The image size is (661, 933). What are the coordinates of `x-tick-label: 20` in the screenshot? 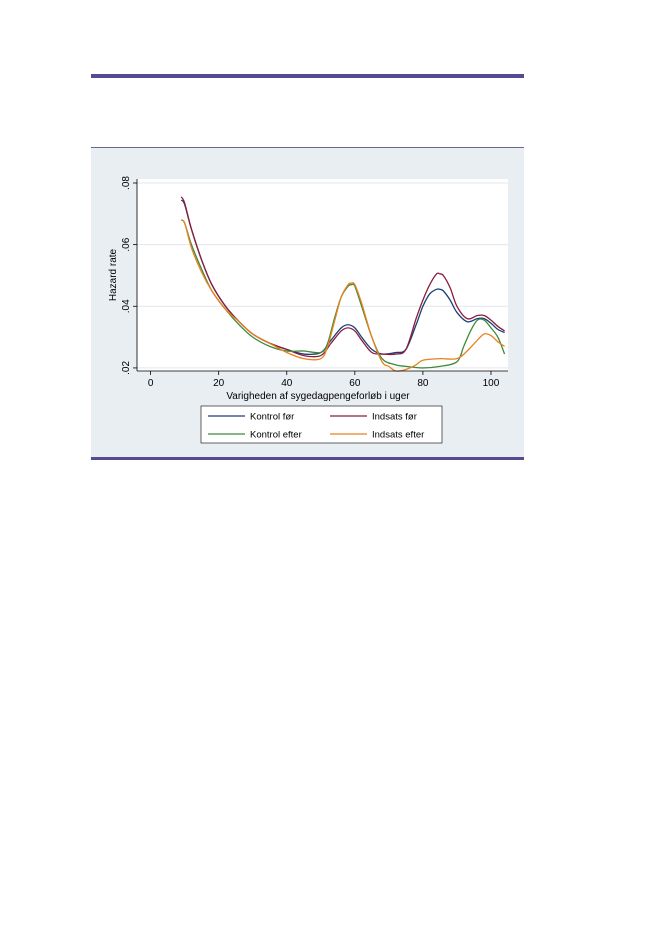 It's located at (219, 383).